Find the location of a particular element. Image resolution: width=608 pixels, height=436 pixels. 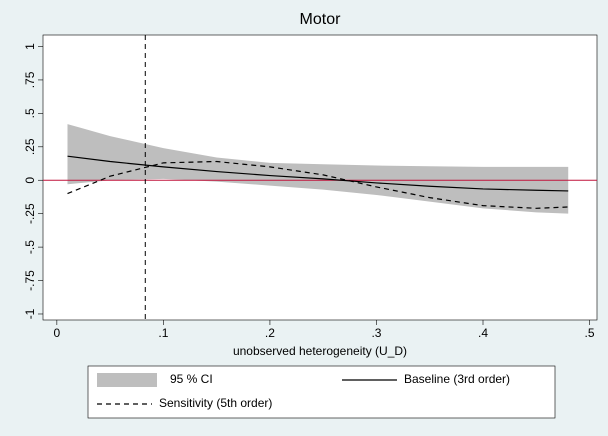

x-tick-label: .4 is located at coordinates (483, 333).